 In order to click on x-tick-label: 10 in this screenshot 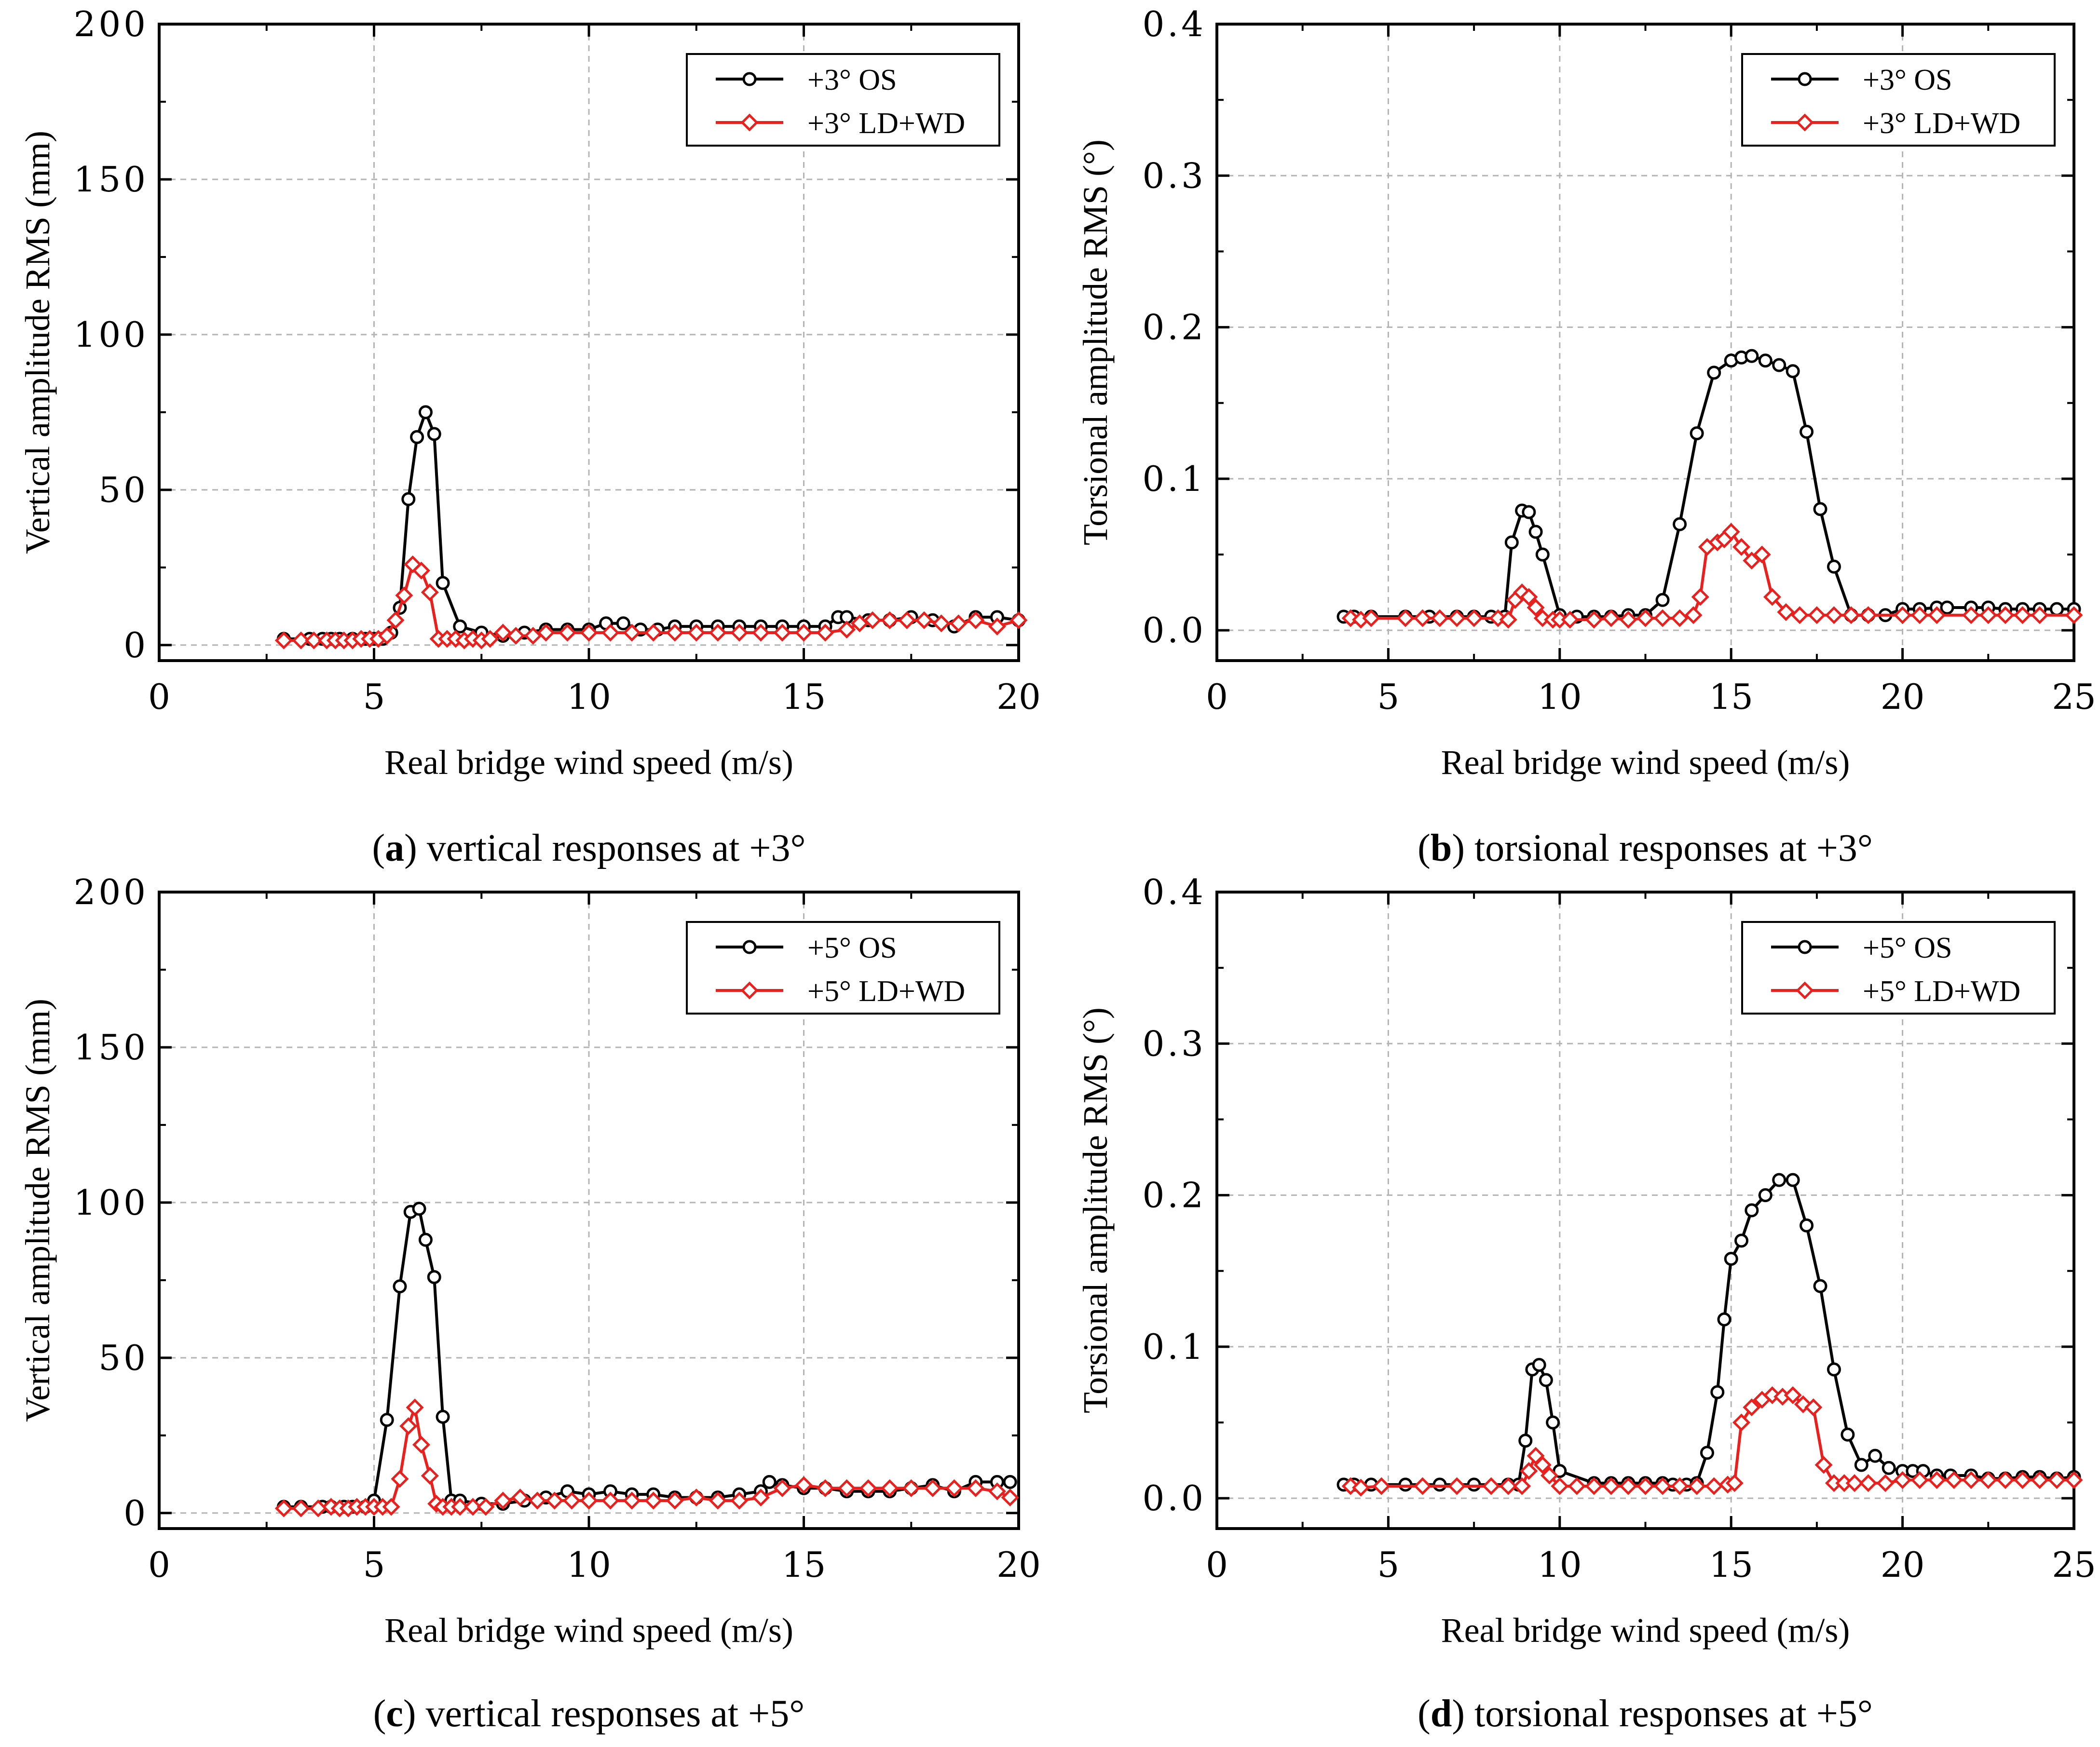, I will do `click(1560, 1564)`.